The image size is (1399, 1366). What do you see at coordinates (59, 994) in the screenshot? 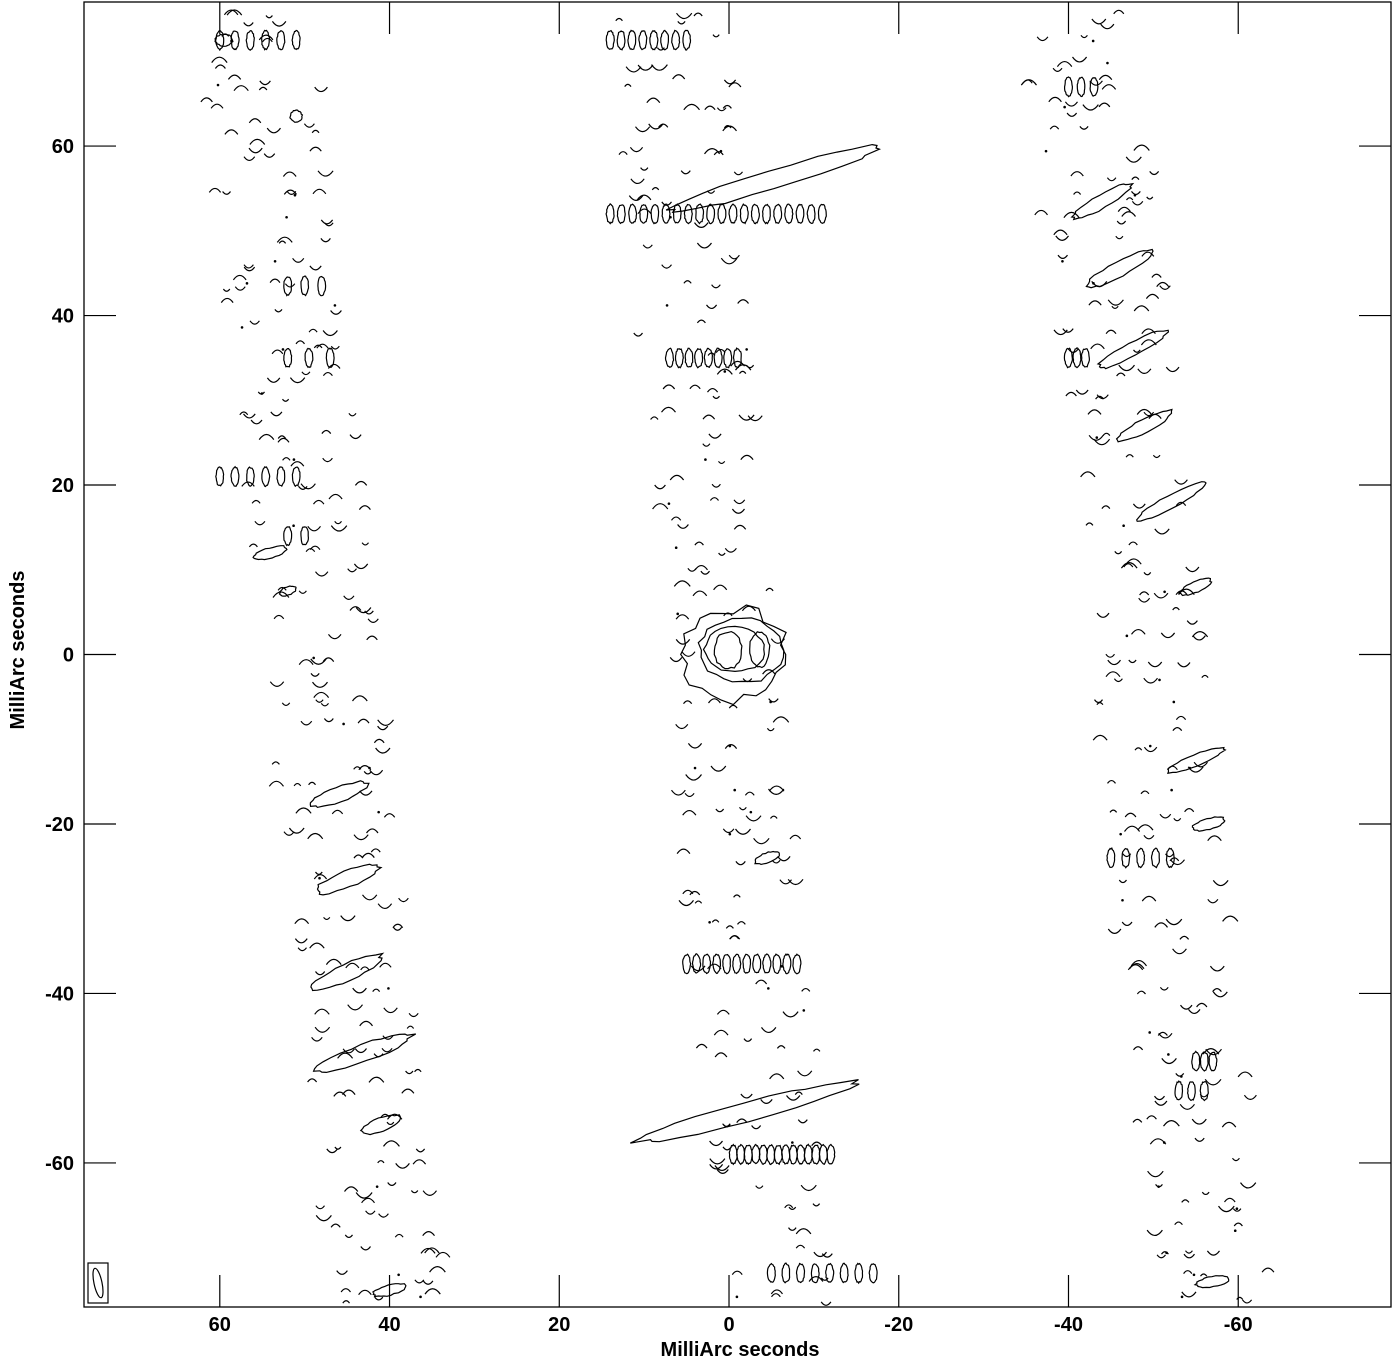
I see `y-tick-label: -40` at bounding box center [59, 994].